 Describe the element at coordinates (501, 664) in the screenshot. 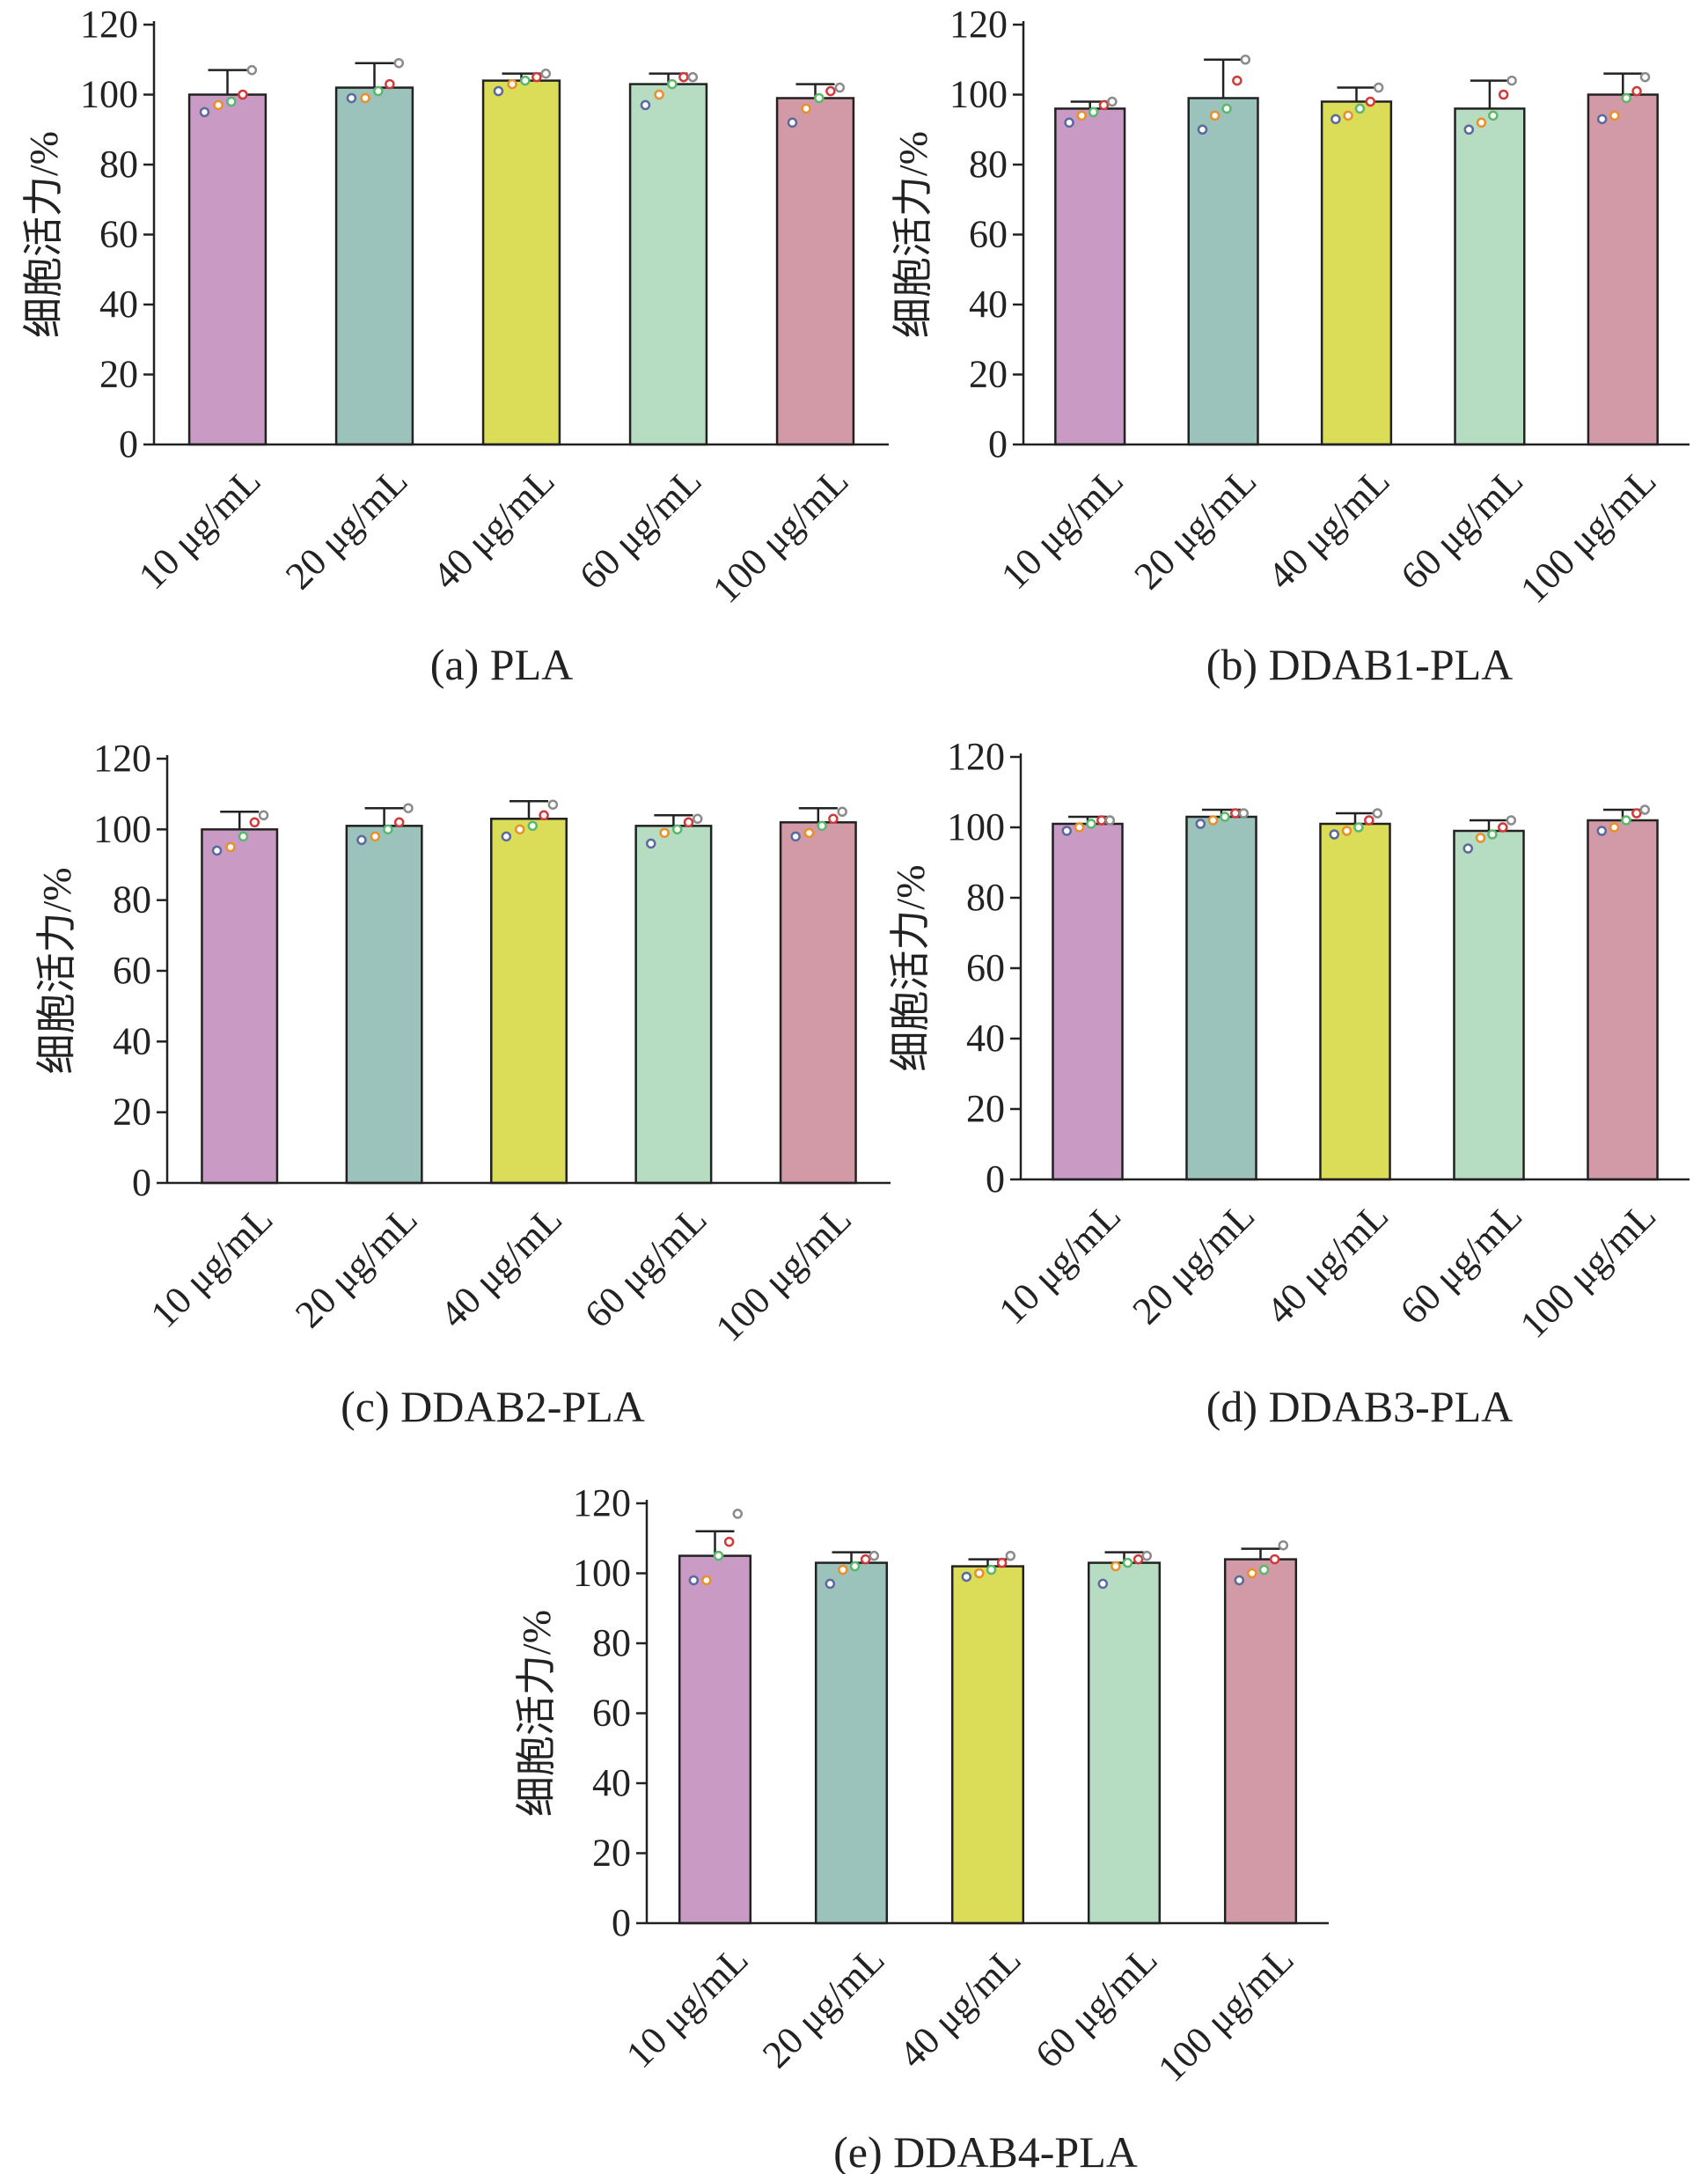

I see `panel-caption: (a) PLA` at that location.